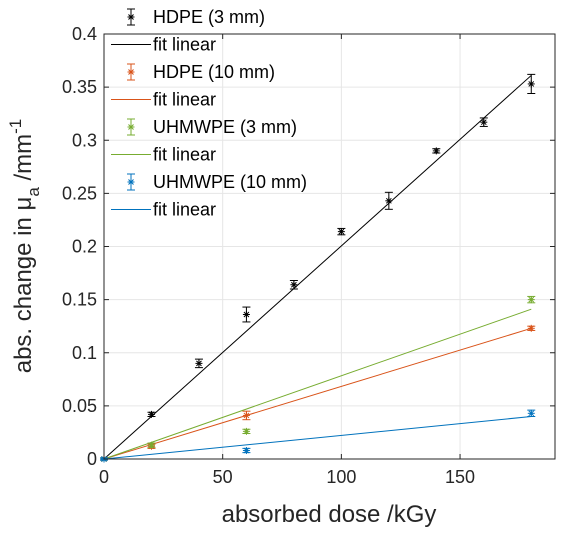 Image resolution: width=562 pixels, height=533 pixels. What do you see at coordinates (23, 160) in the screenshot?
I see `y-axis-label-unit: /mm` at bounding box center [23, 160].